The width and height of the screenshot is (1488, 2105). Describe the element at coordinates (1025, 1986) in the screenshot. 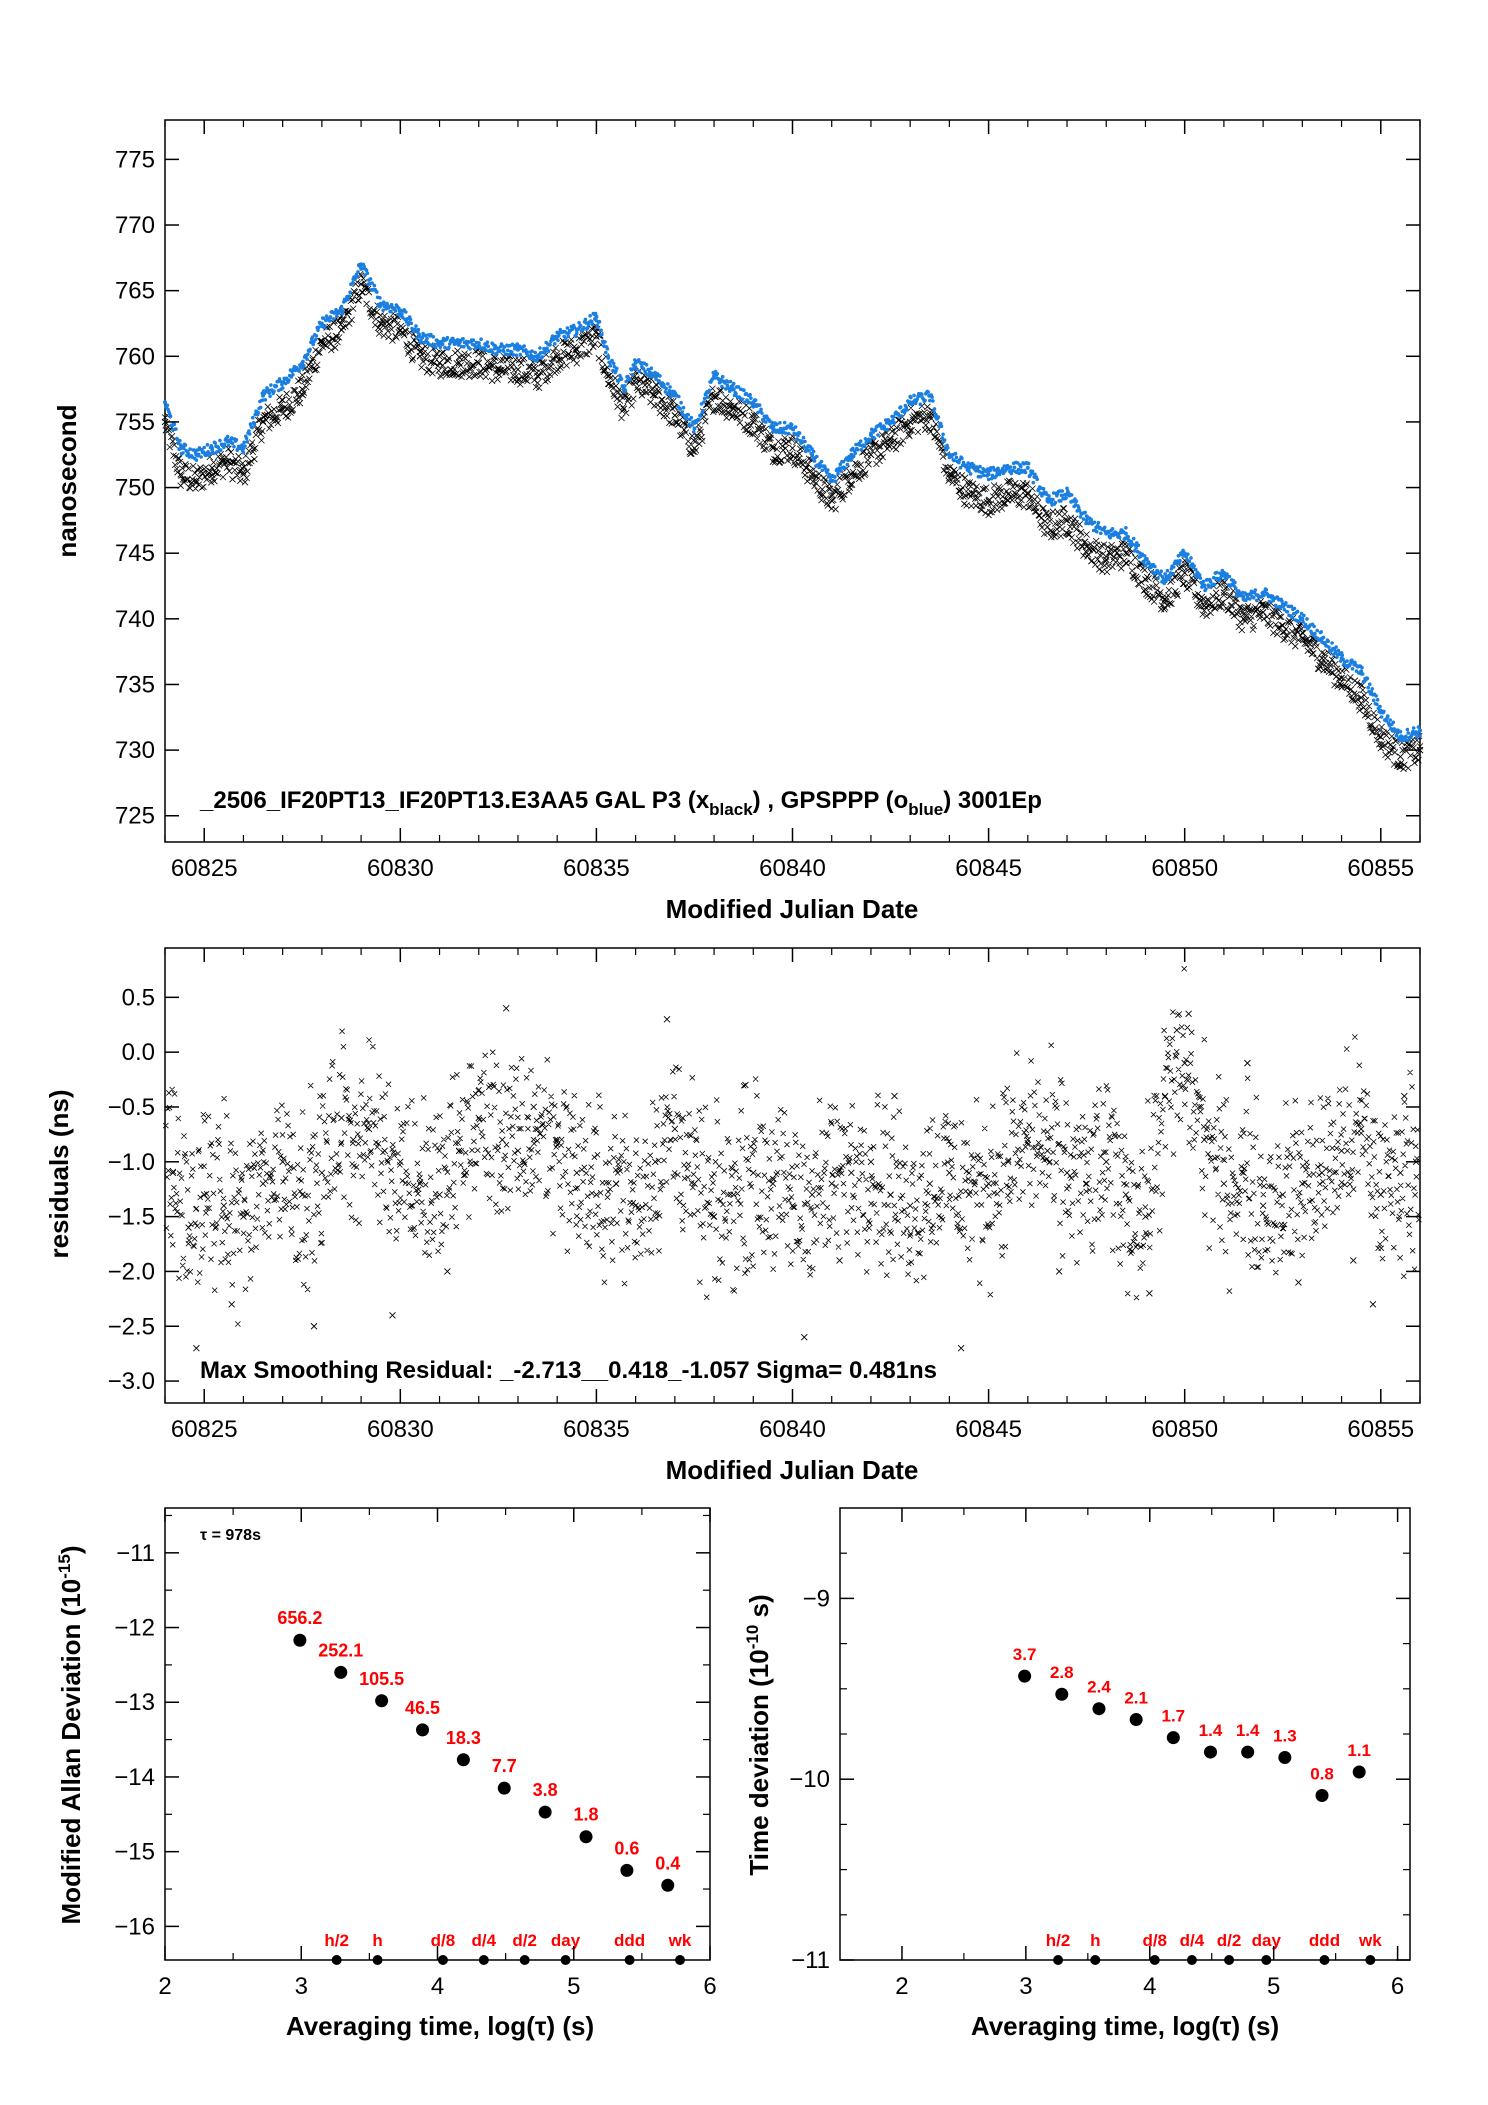

I see `x-tick-label: 3` at that location.